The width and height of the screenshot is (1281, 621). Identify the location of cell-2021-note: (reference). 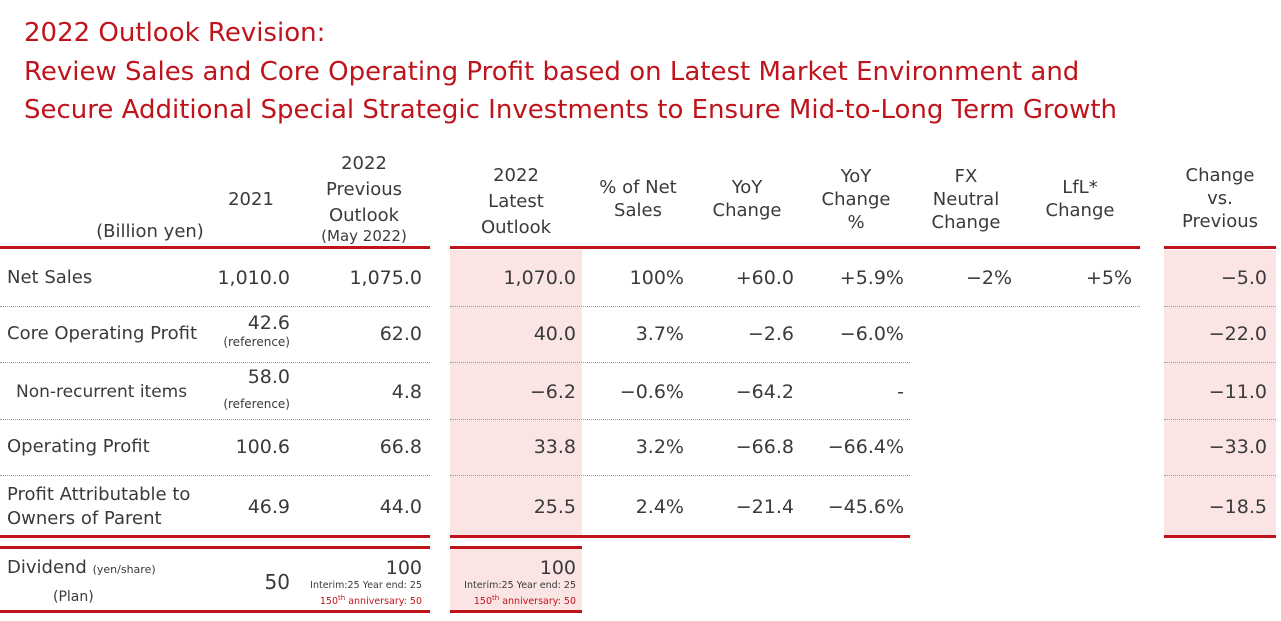
(256, 404).